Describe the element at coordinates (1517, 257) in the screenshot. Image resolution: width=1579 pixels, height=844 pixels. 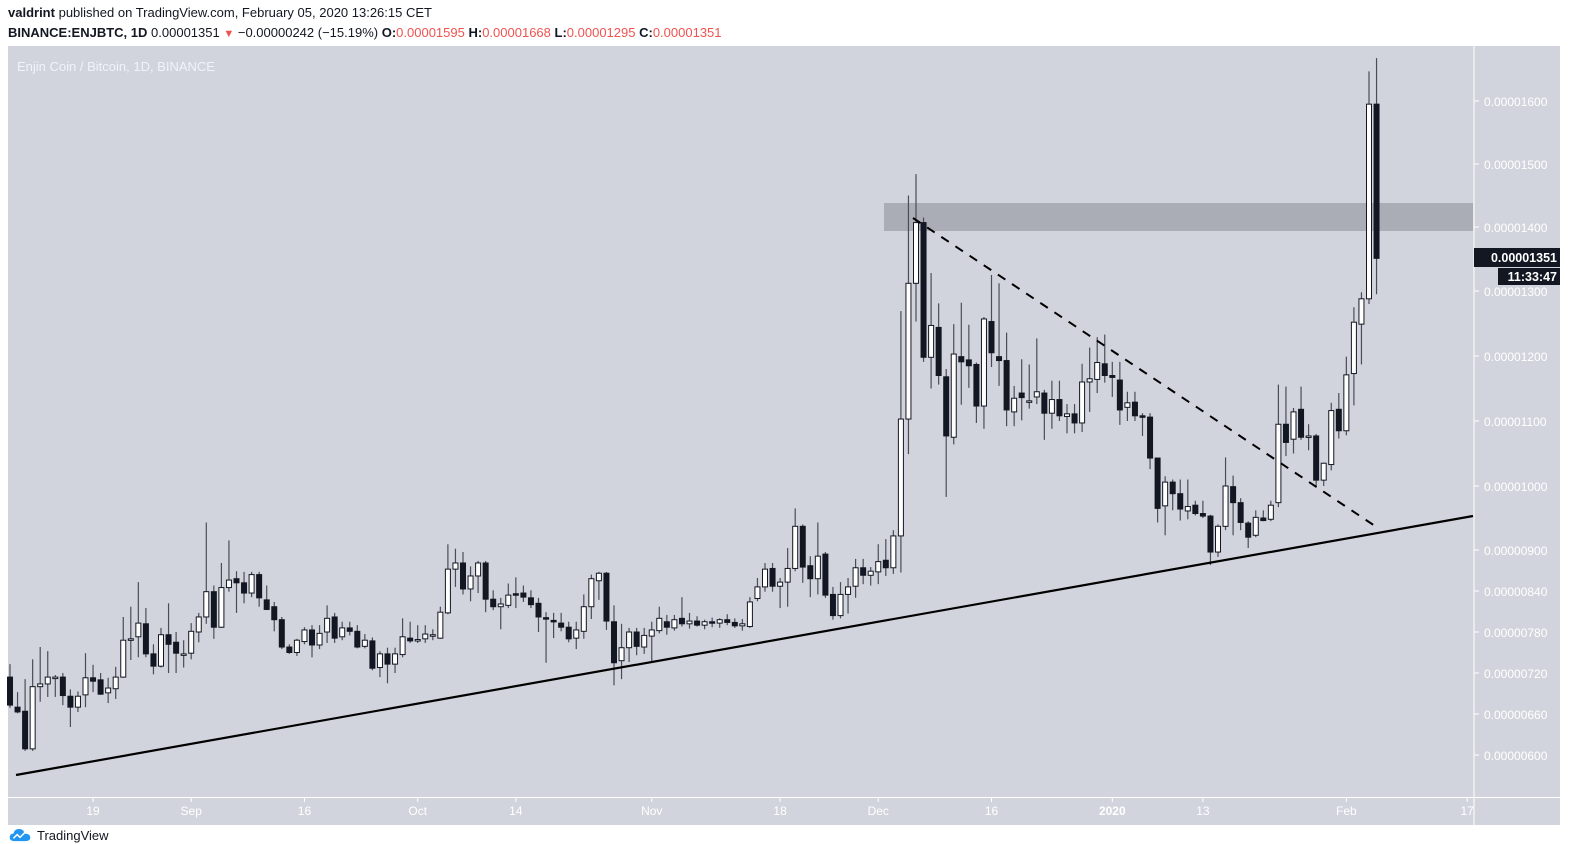
I see `last-price-box` at that location.